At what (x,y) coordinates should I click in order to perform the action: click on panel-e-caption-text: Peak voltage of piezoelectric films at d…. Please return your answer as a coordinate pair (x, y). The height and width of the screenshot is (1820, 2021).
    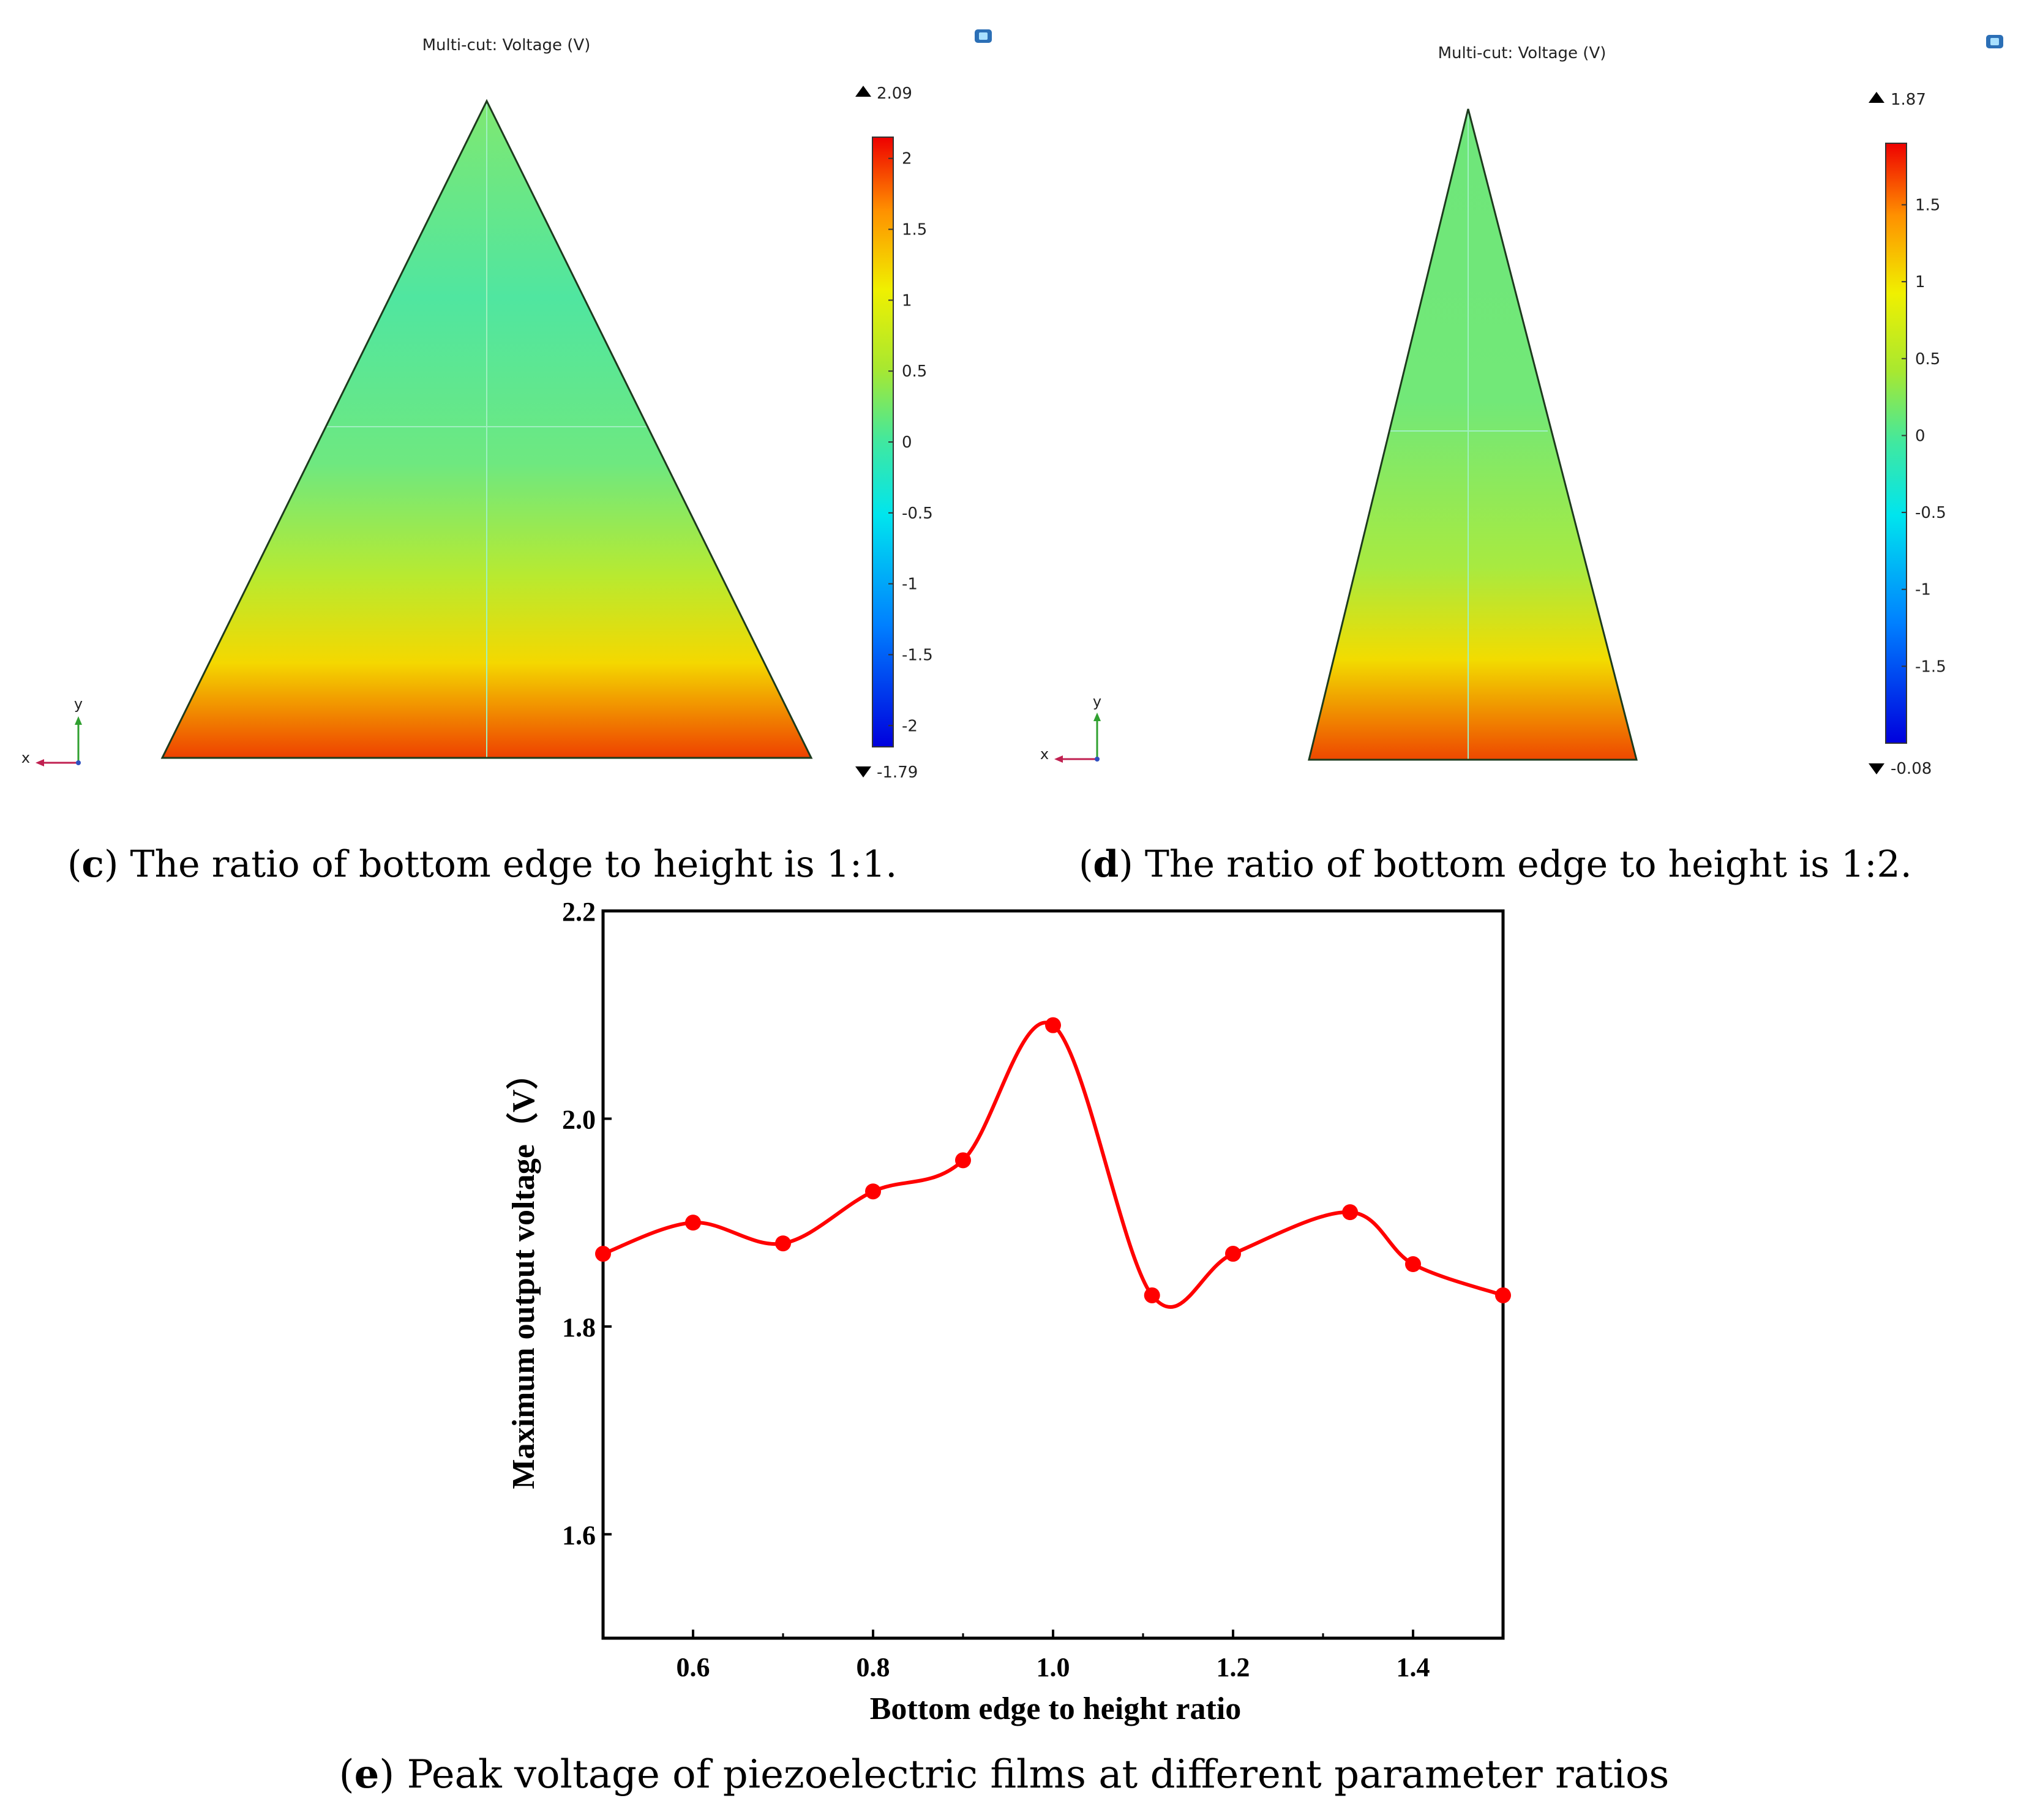
    Looking at the image, I should click on (1032, 1774).